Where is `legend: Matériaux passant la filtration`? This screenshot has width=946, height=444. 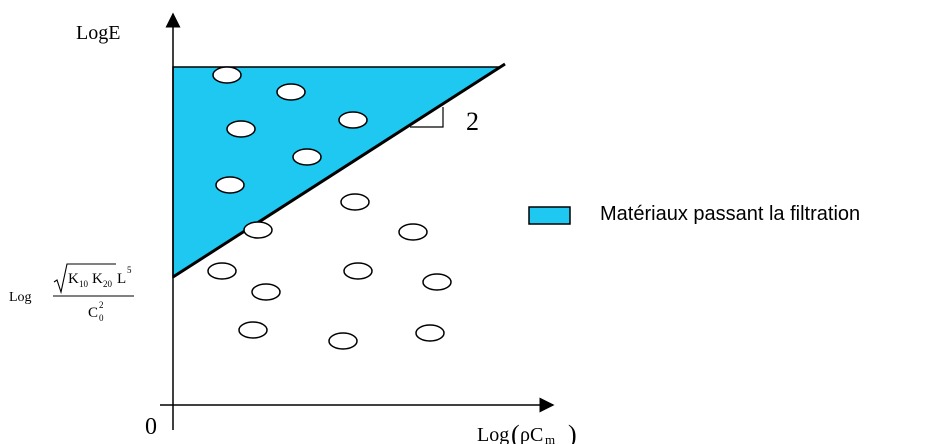 legend: Matériaux passant la filtration is located at coordinates (694, 214).